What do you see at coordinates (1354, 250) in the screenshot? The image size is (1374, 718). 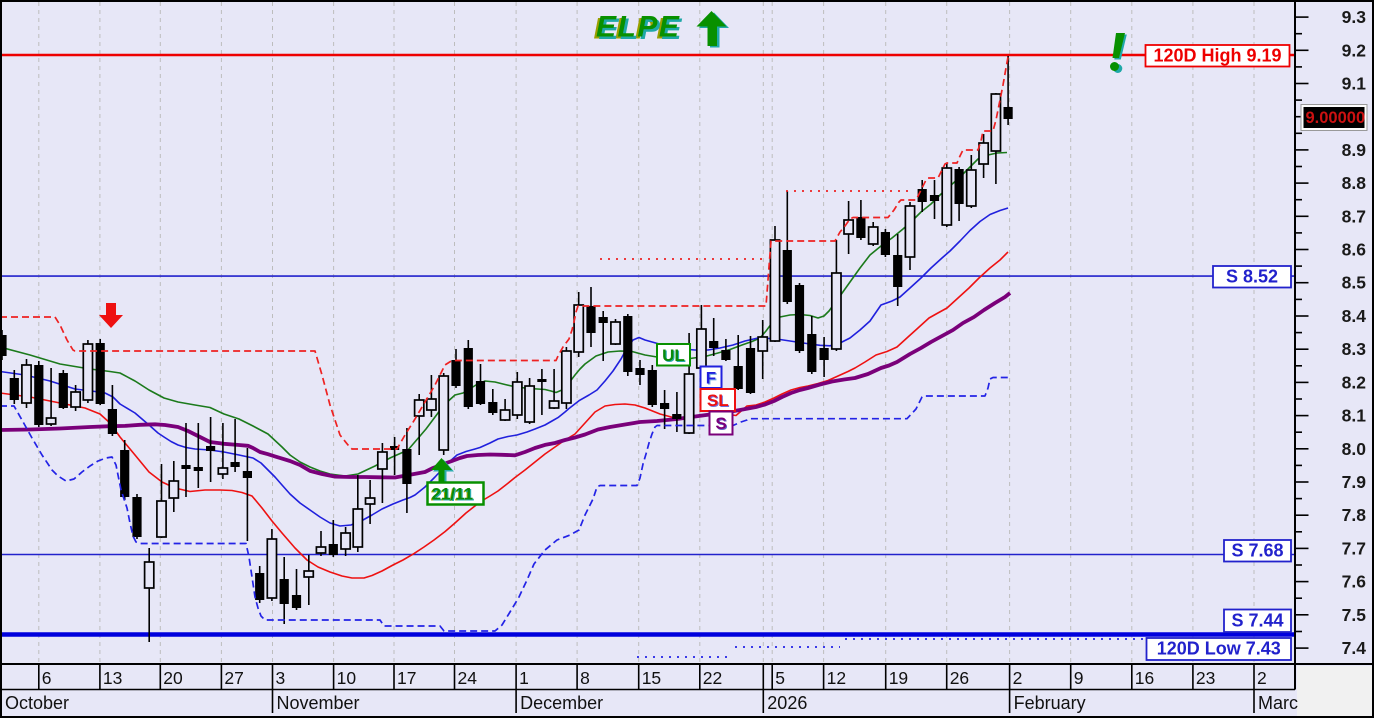 I see `svg-text: 8.6` at bounding box center [1354, 250].